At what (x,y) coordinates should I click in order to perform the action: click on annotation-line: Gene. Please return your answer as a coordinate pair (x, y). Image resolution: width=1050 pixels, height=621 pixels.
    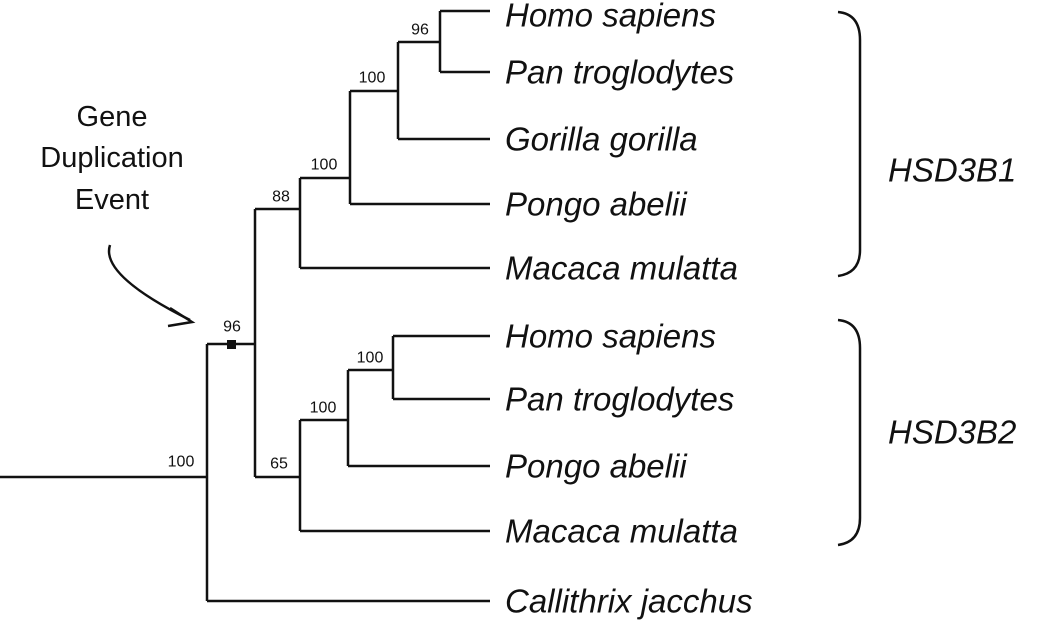
    Looking at the image, I should click on (112, 117).